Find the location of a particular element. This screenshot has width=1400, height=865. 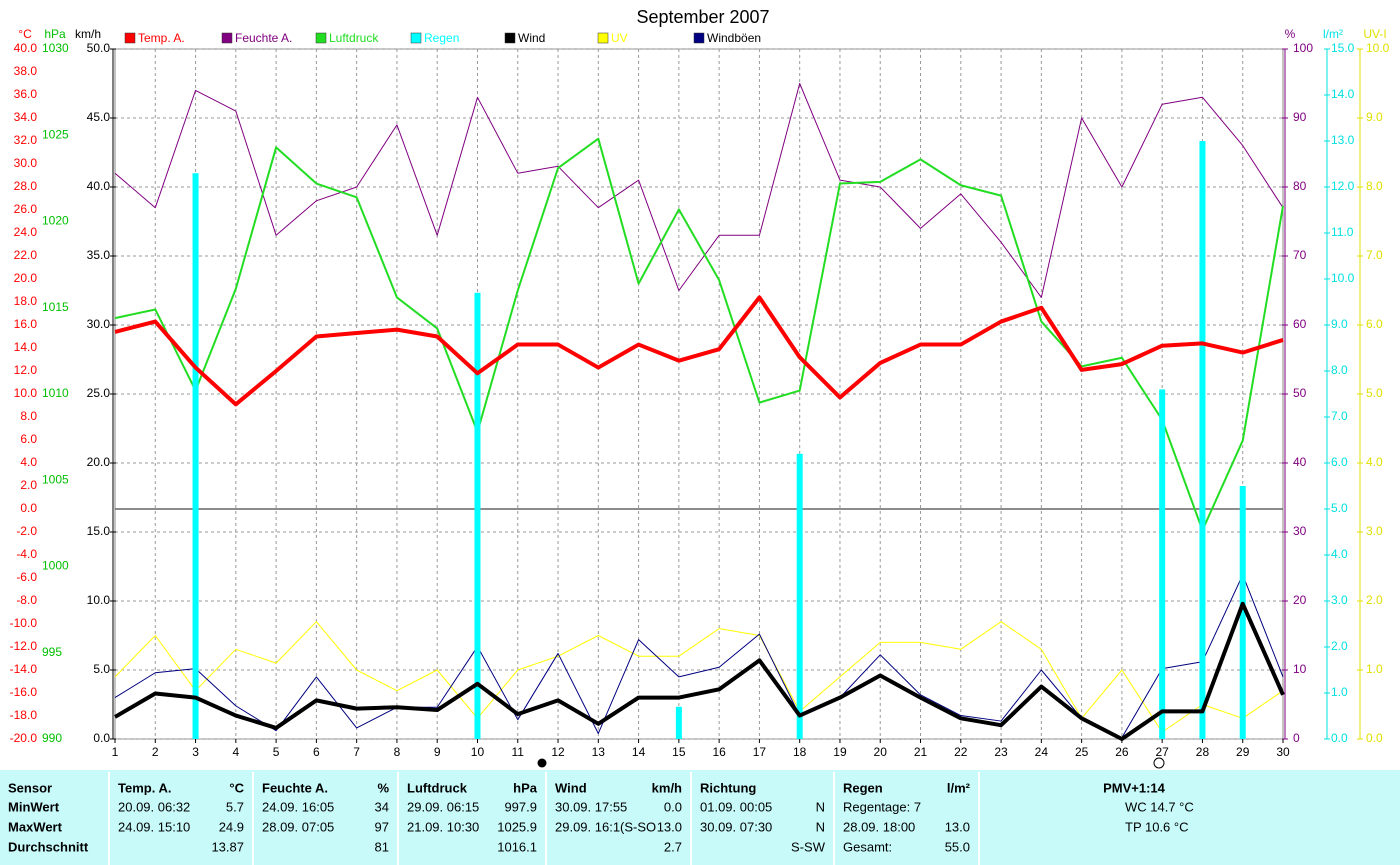

cell-text: 24.09. 16:05 is located at coordinates (298, 806).